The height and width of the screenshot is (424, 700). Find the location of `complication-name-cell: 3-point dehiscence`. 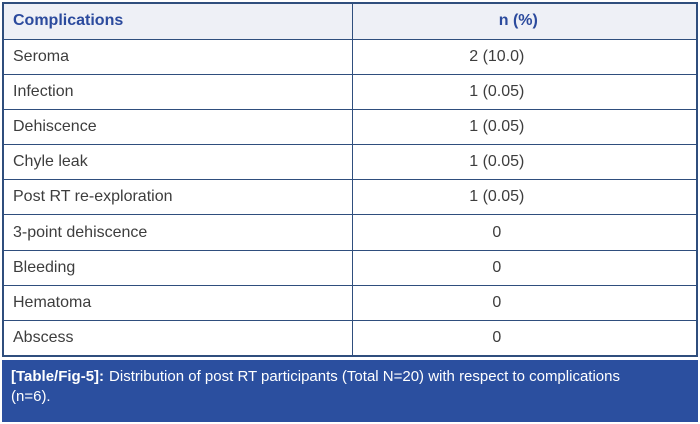

complication-name-cell: 3-point dehiscence is located at coordinates (177, 232).